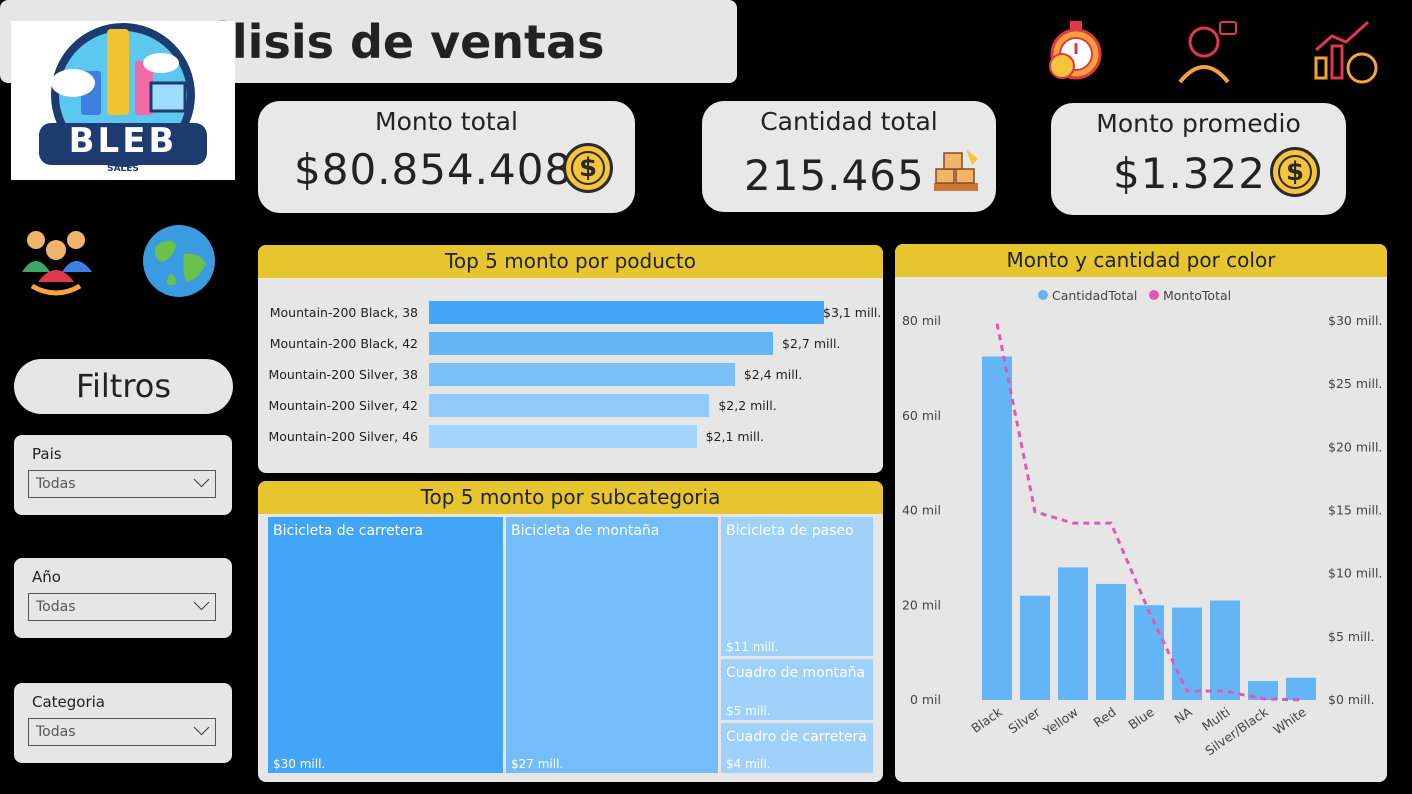 This screenshot has width=1412, height=794. I want to click on tile-value: $11 mill., so click(752, 647).